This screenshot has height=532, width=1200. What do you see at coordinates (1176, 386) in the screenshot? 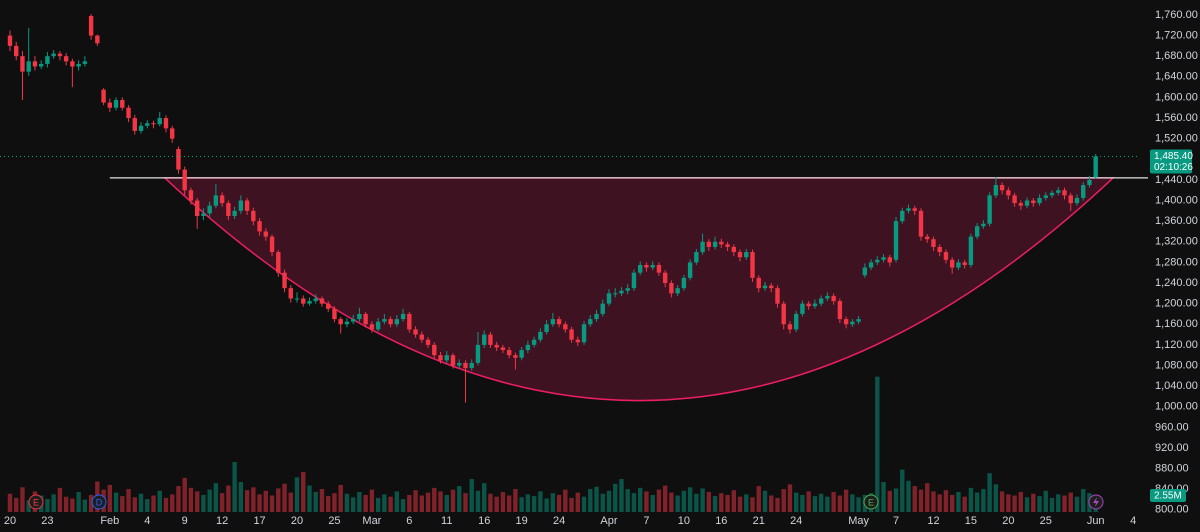
I see `y-tick-label: 1,040.00` at bounding box center [1176, 386].